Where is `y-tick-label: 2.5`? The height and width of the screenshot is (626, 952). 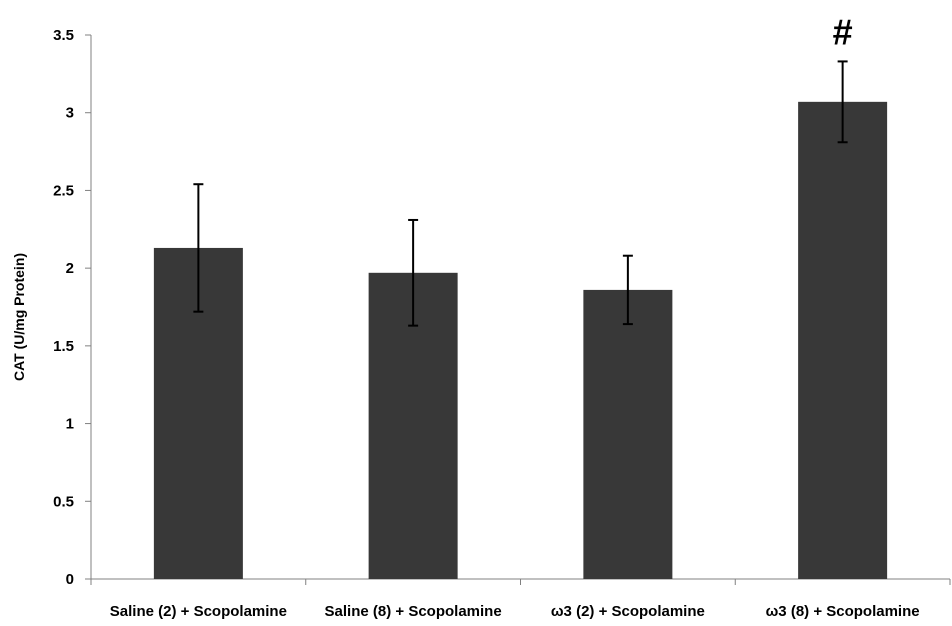 y-tick-label: 2.5 is located at coordinates (63, 190).